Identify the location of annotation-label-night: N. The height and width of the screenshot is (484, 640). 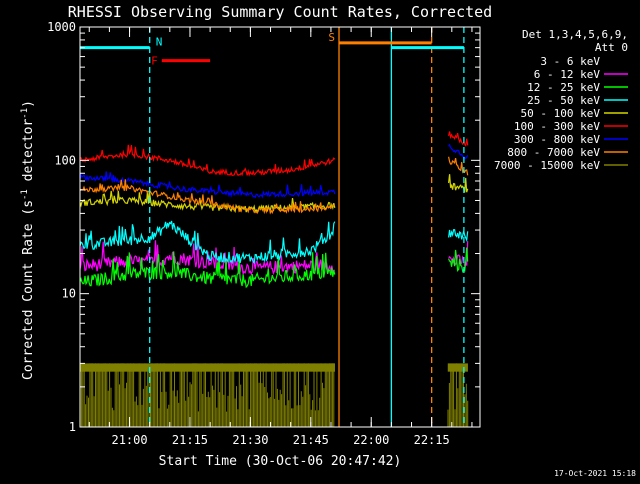
(159, 42).